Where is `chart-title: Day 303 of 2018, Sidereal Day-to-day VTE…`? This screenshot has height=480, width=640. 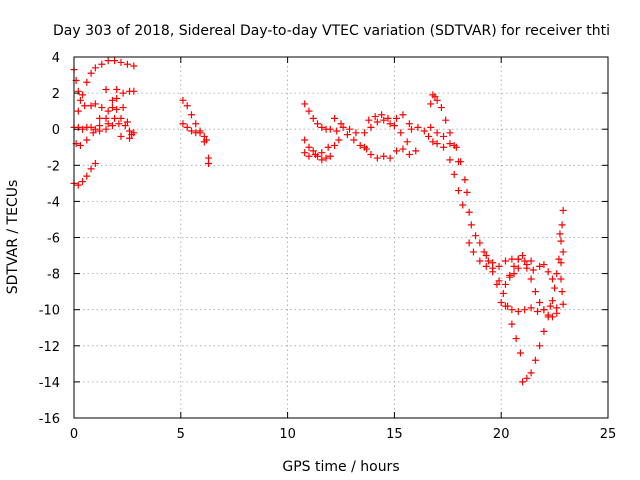
chart-title: Day 303 of 2018, Sidereal Day-to-day VTE… is located at coordinates (331, 31).